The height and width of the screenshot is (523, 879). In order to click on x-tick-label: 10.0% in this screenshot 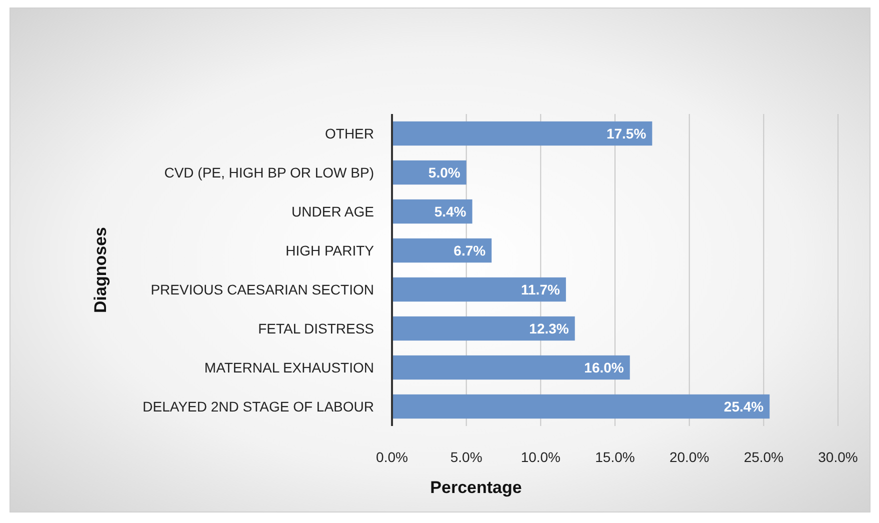, I will do `click(540, 457)`.